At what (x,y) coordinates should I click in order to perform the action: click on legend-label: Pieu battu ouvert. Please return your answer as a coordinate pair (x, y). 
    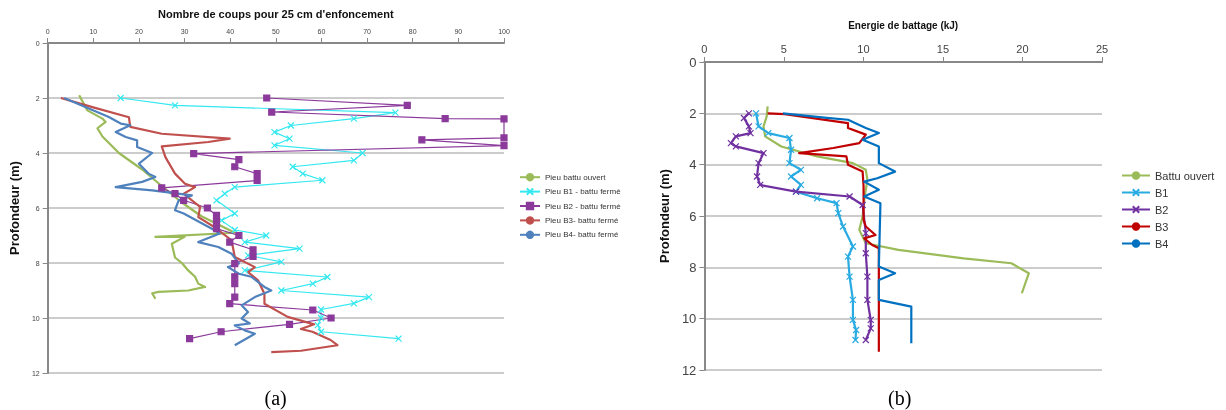
    Looking at the image, I should click on (576, 177).